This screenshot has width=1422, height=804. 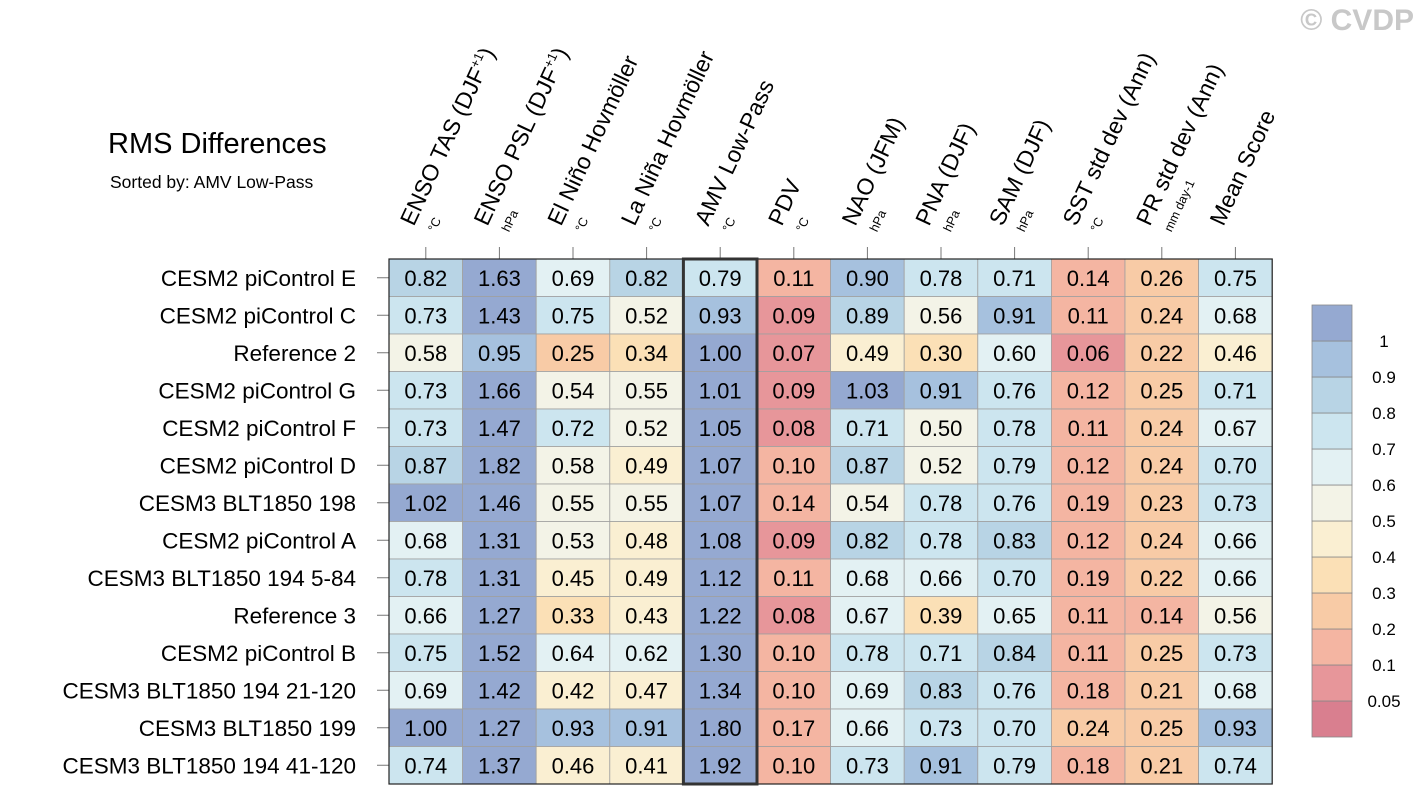 I want to click on column-label: SAM (DJF), so click(x=1020, y=172).